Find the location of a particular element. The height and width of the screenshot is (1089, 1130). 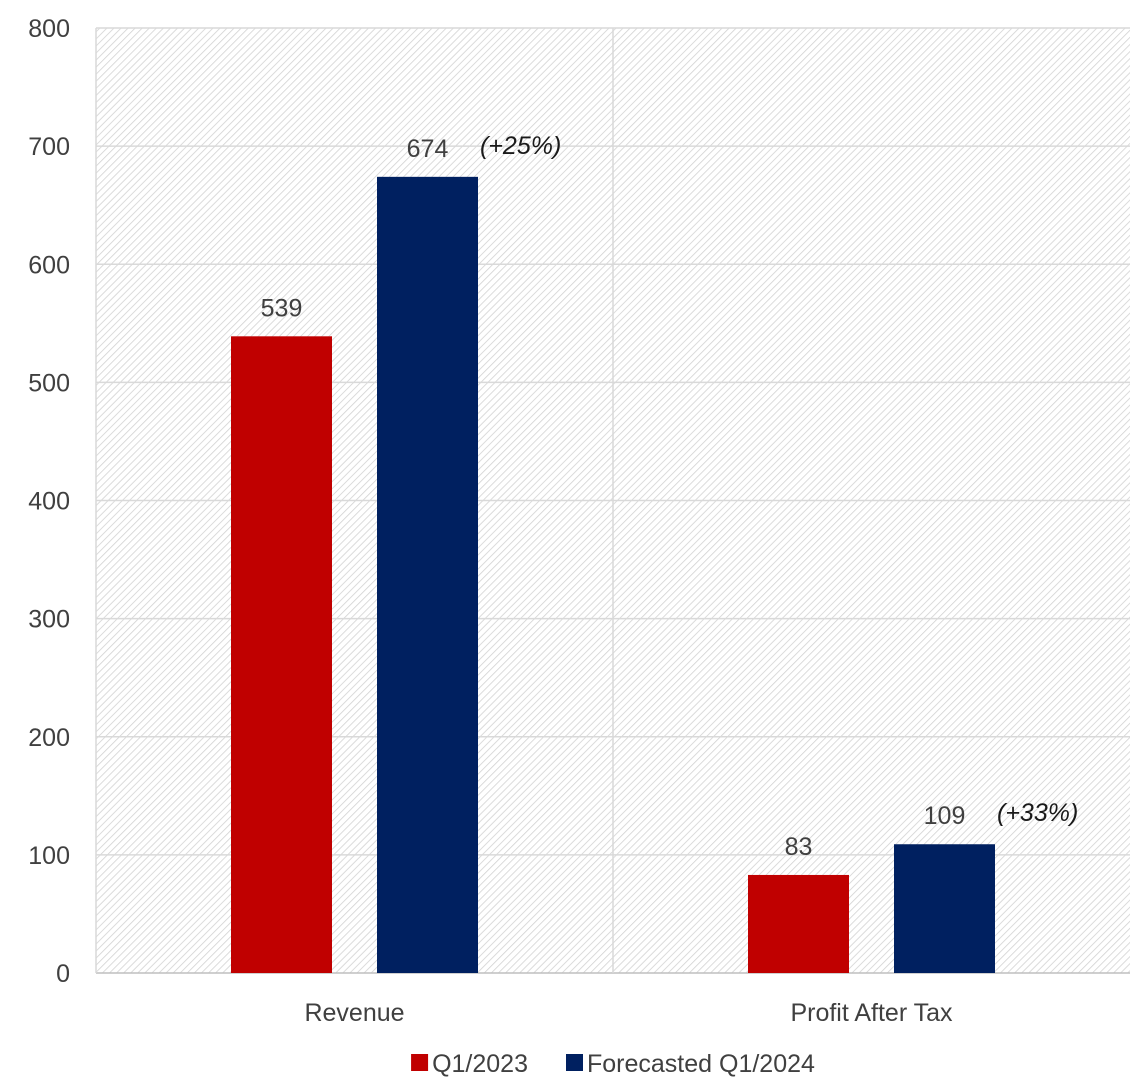

data-label: 83 is located at coordinates (799, 847).